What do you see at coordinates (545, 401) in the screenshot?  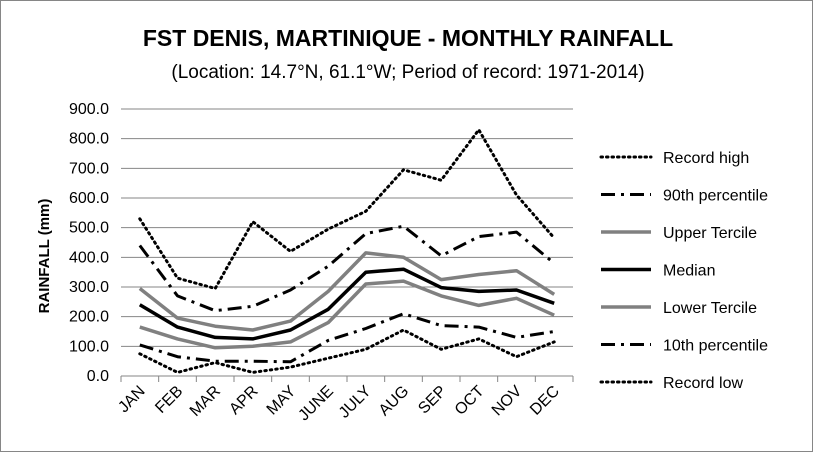 I see `x-tick-label: DEC` at bounding box center [545, 401].